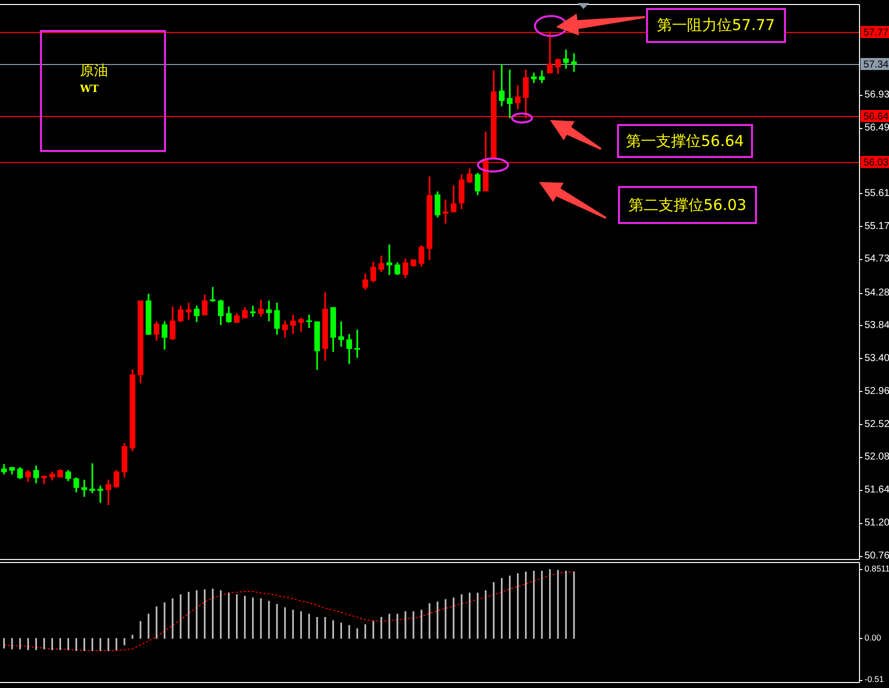 The height and width of the screenshot is (688, 889). Describe the element at coordinates (876, 556) in the screenshot. I see `y-tick-label: 50.76` at that location.